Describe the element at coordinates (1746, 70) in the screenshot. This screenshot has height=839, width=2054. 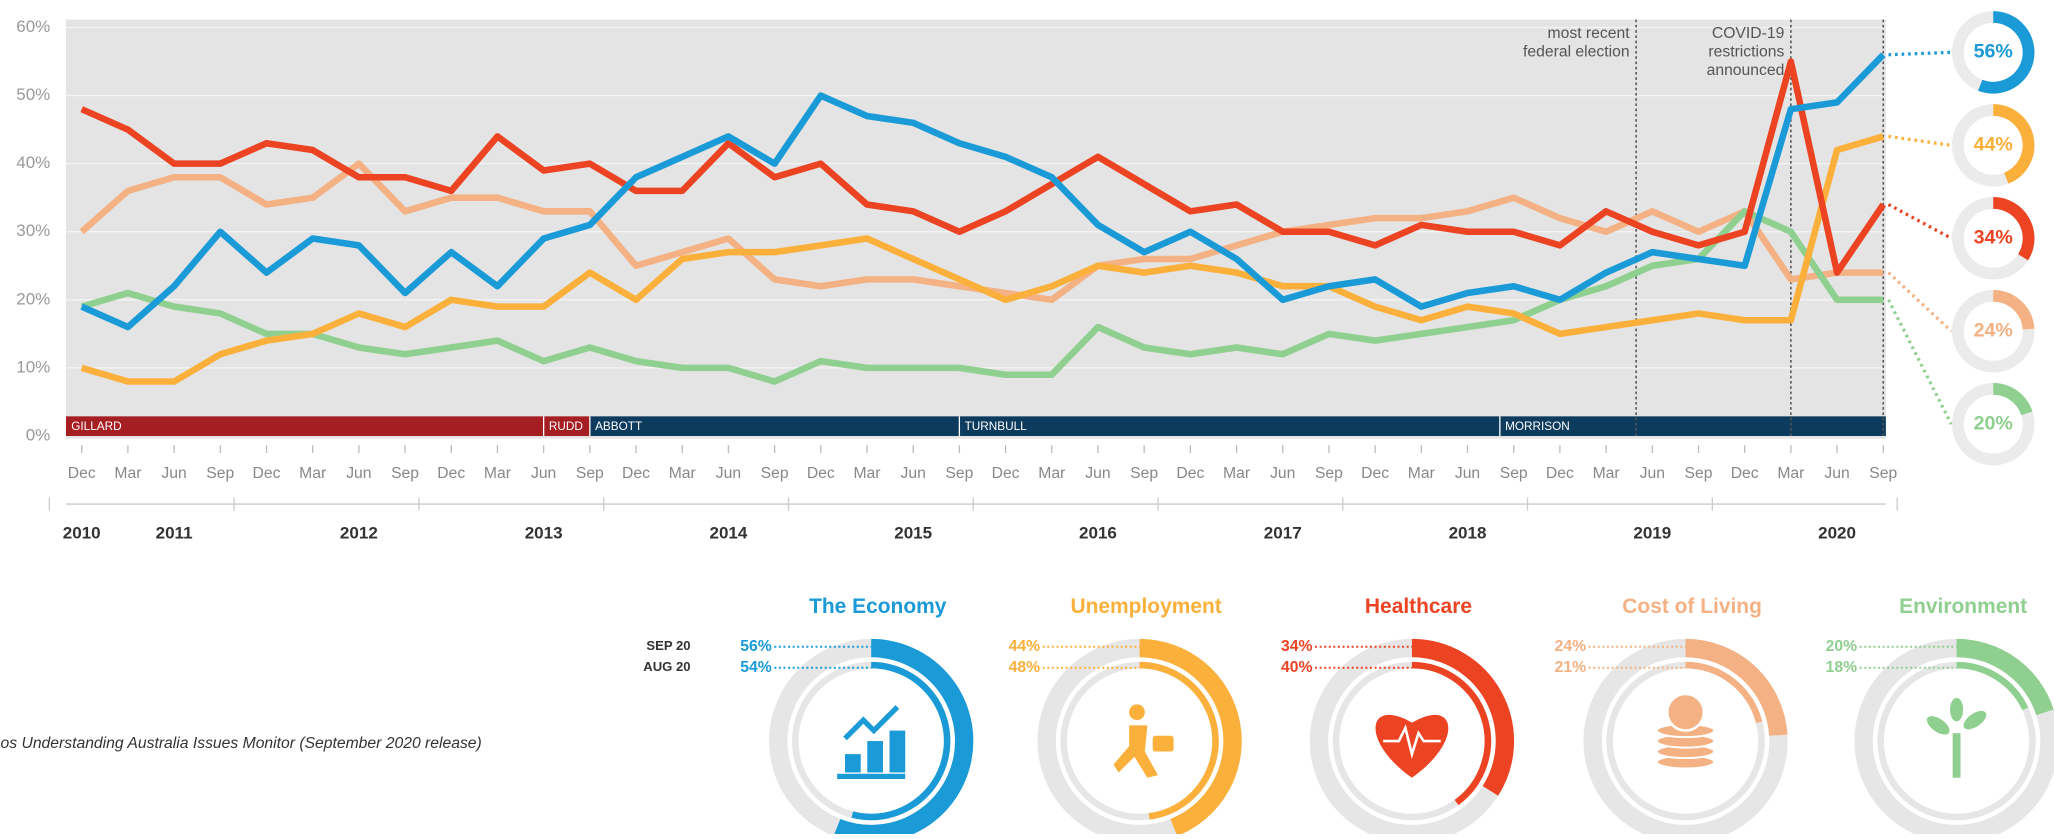
I see `annotation-text: announced` at that location.